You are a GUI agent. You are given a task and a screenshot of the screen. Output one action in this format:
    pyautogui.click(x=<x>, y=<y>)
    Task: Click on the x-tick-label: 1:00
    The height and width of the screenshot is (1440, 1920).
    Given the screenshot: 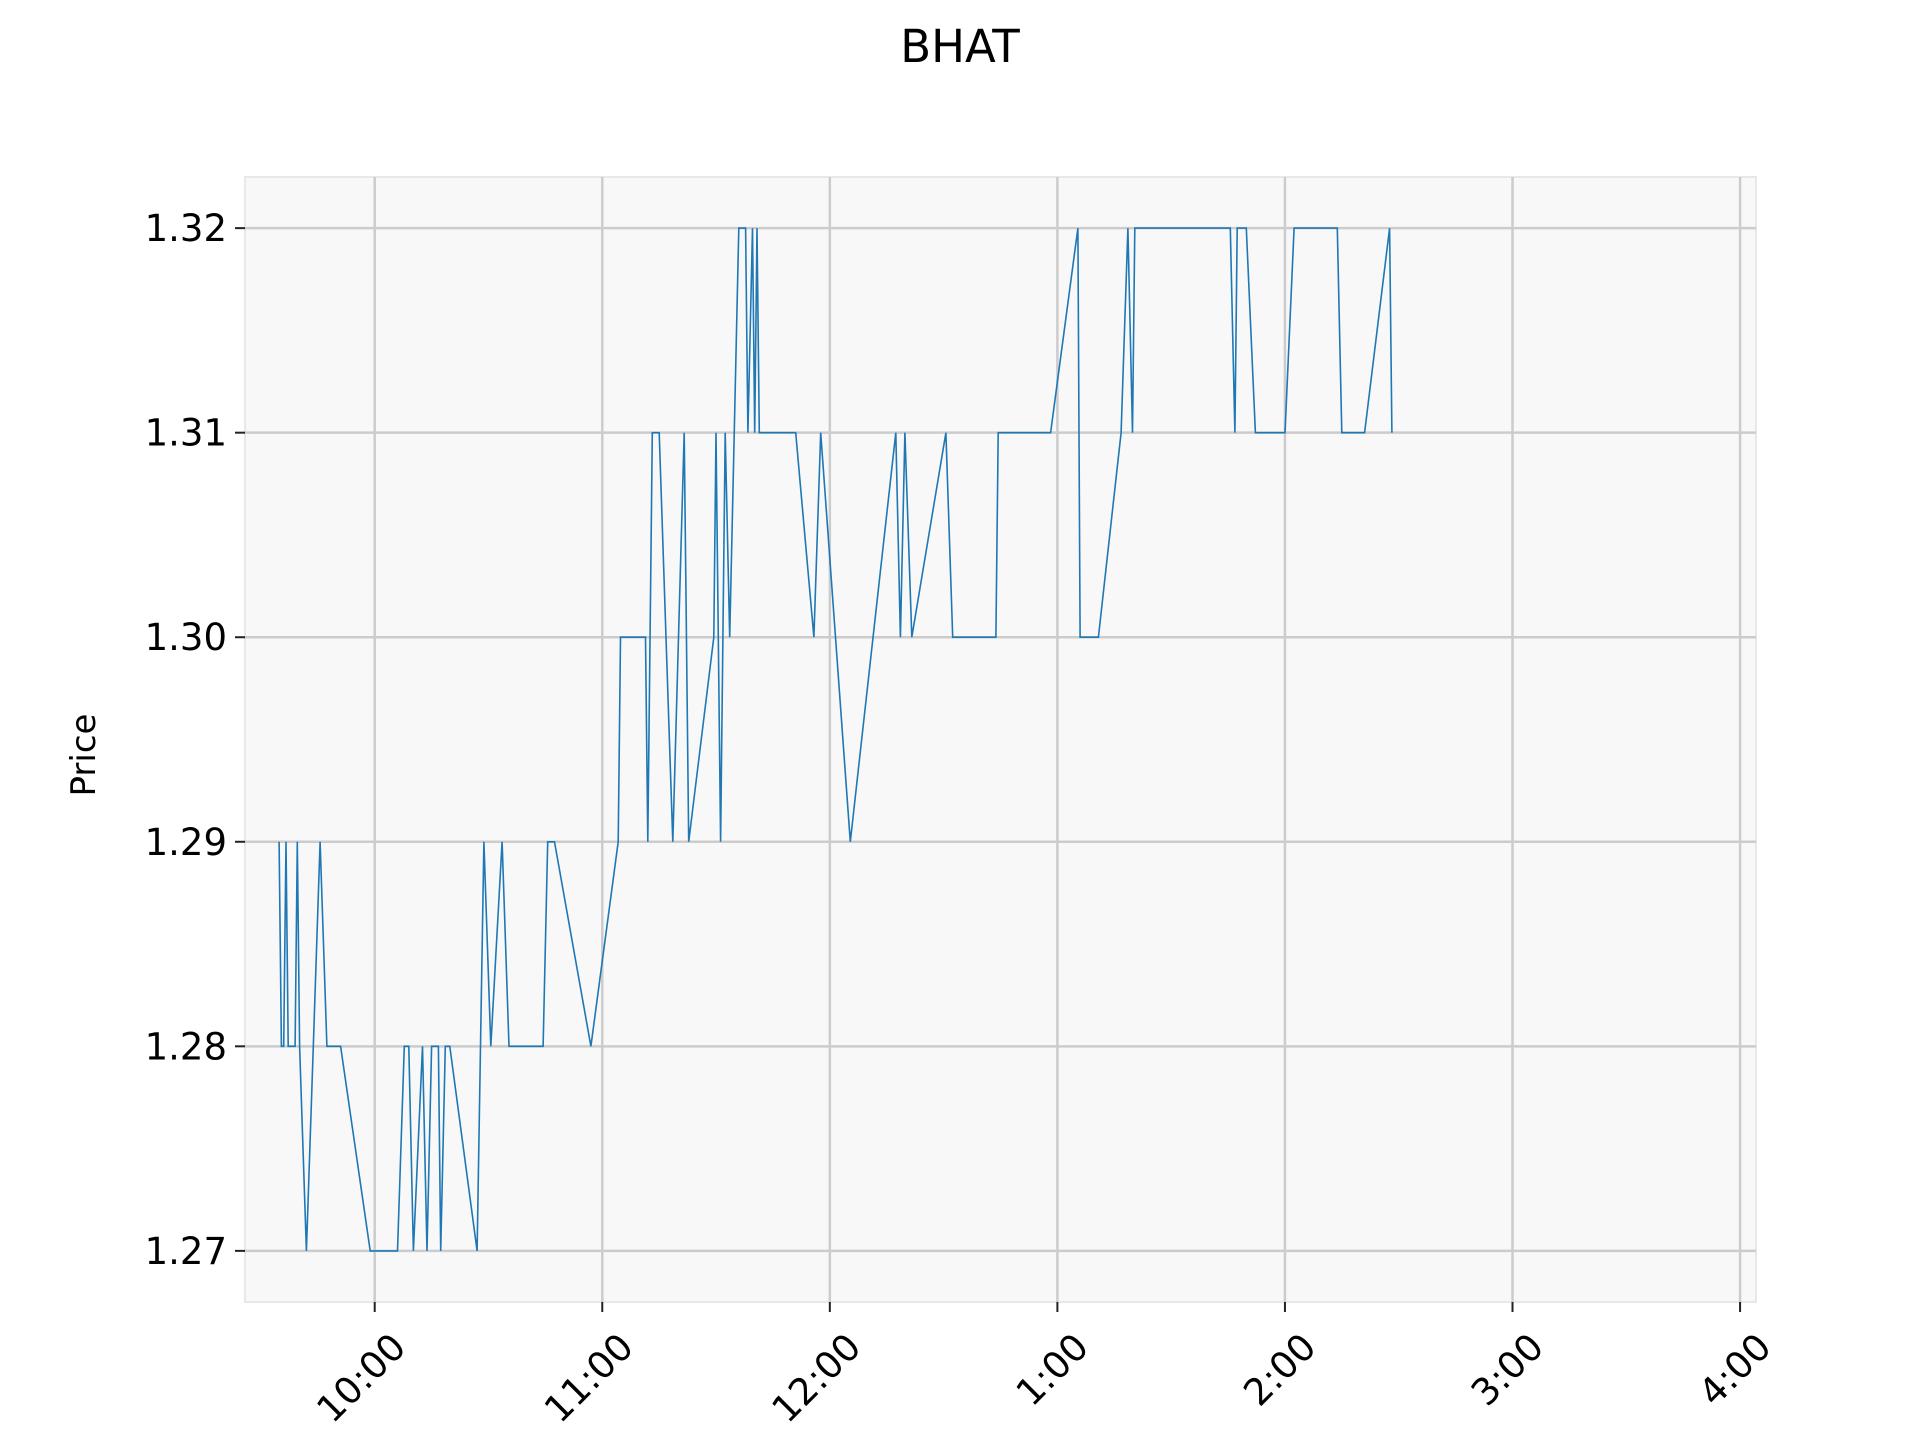 What is the action you would take?
    pyautogui.click(x=1052, y=1369)
    